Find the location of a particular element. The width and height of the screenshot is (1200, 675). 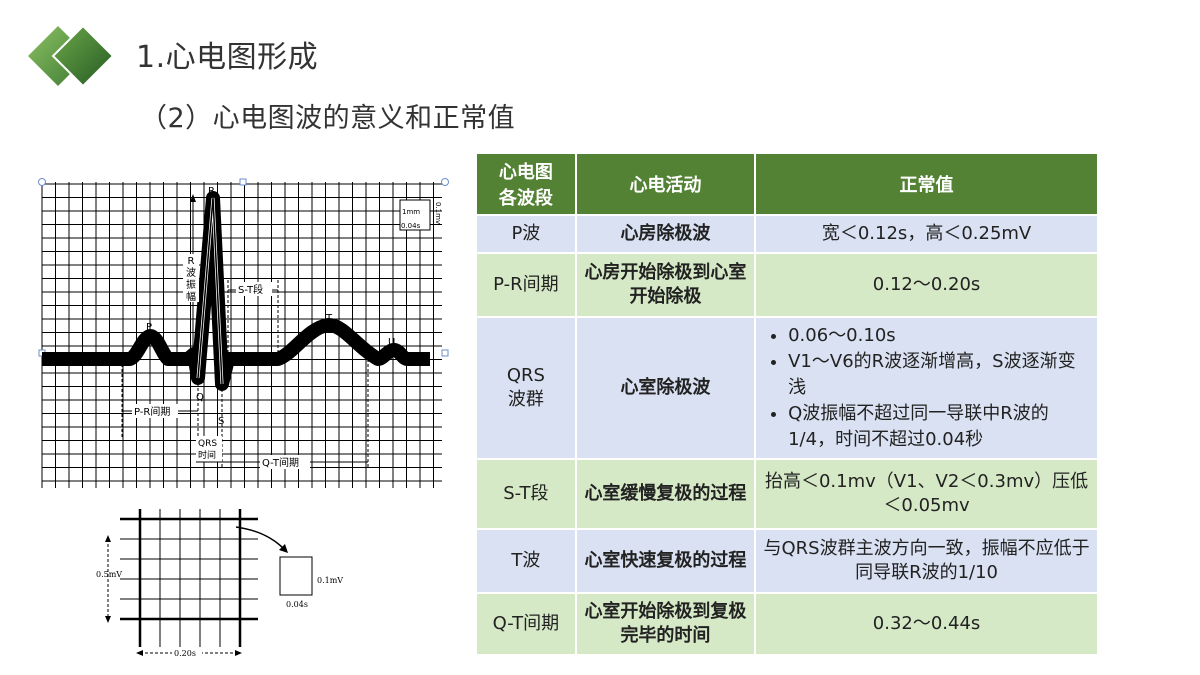

q-label: Q is located at coordinates (200, 397).